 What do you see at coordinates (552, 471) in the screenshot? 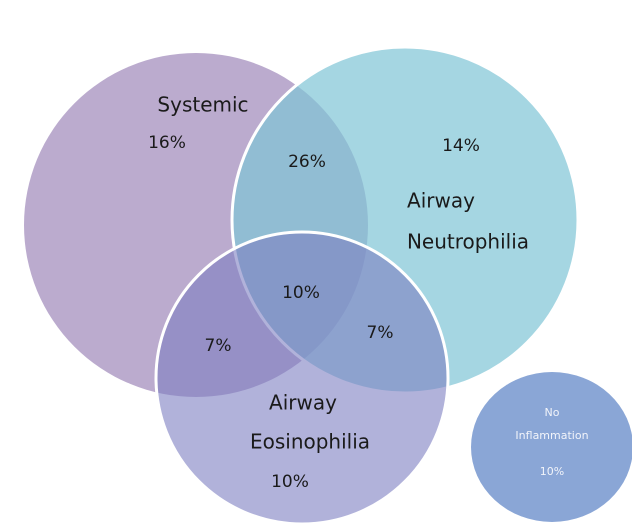
I see `no-inflammation-value: 10%` at bounding box center [552, 471].